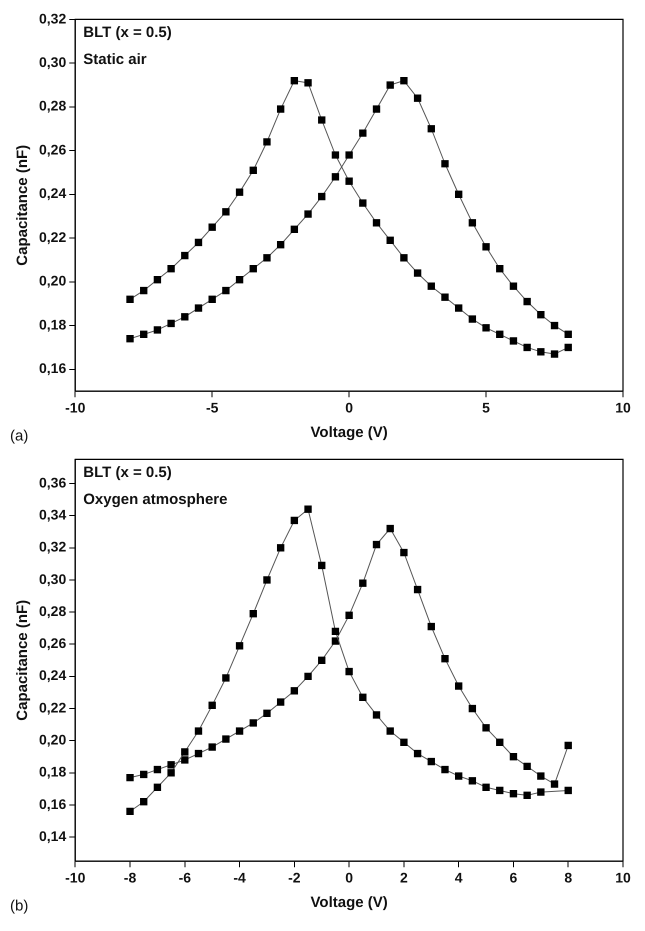 The width and height of the screenshot is (645, 931). What do you see at coordinates (52, 578) in the screenshot?
I see `y-tick-label: 0,30` at bounding box center [52, 578].